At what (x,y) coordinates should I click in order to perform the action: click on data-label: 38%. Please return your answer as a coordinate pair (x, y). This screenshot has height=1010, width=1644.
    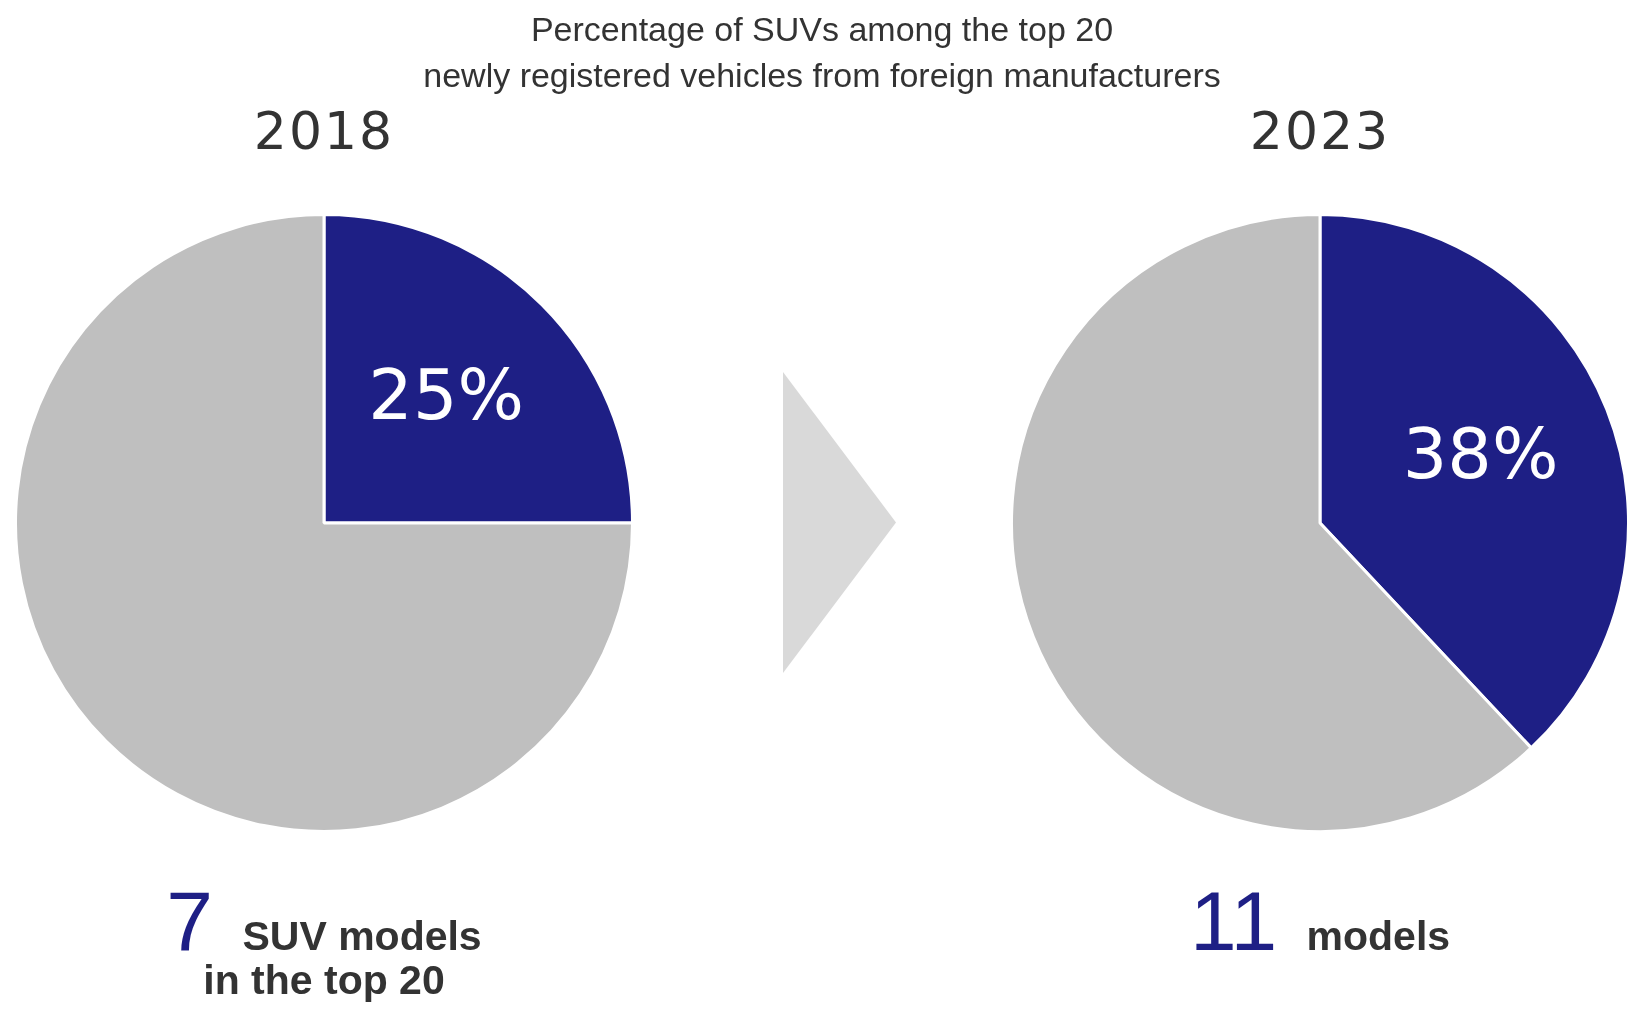
    Looking at the image, I should click on (1480, 453).